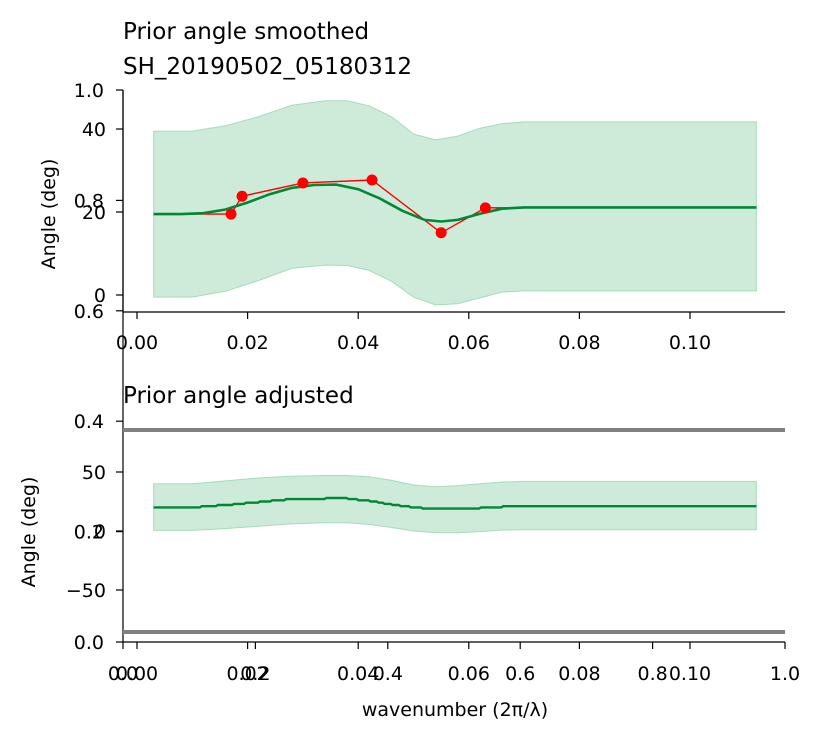 The height and width of the screenshot is (739, 823). I want to click on bg-y-tick-label: 0.8, so click(89, 201).